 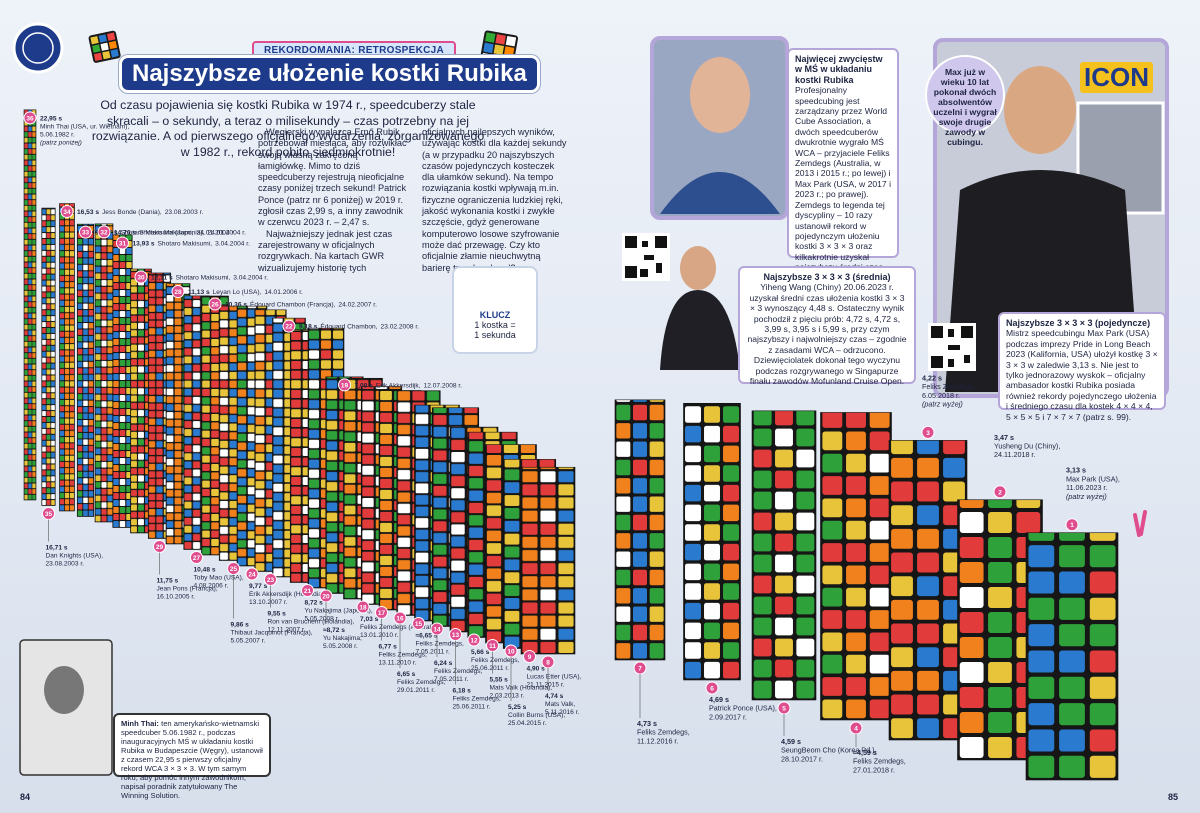 What do you see at coordinates (1014, 454) in the screenshot?
I see `record-date: 24.11.2018 r.` at bounding box center [1014, 454].